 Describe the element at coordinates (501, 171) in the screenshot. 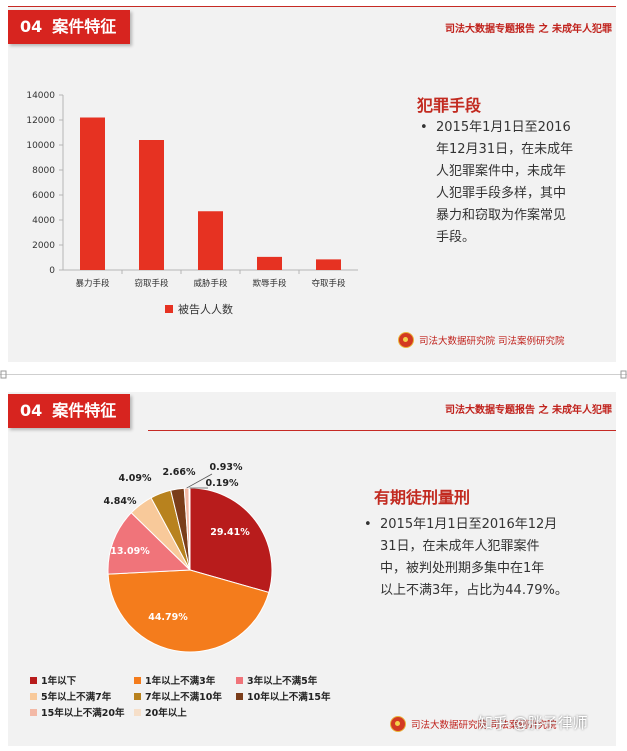

I see `bullet-line: 人犯罪案件中，未成年` at that location.